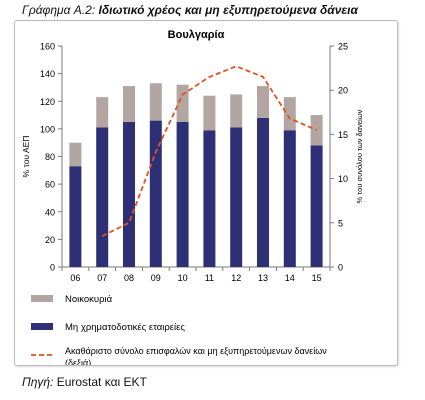 The height and width of the screenshot is (400, 425). What do you see at coordinates (59, 10) in the screenshot?
I see `figure-label: Γράφημα A.2:` at bounding box center [59, 10].